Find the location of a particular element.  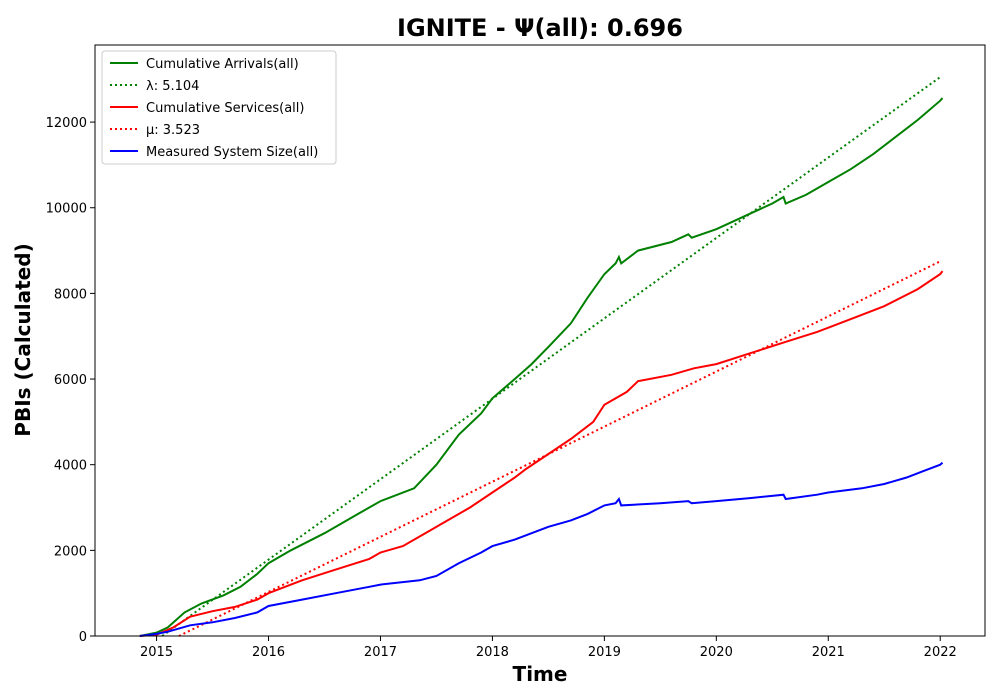

x-tick-label-4: 2019 is located at coordinates (604, 652).